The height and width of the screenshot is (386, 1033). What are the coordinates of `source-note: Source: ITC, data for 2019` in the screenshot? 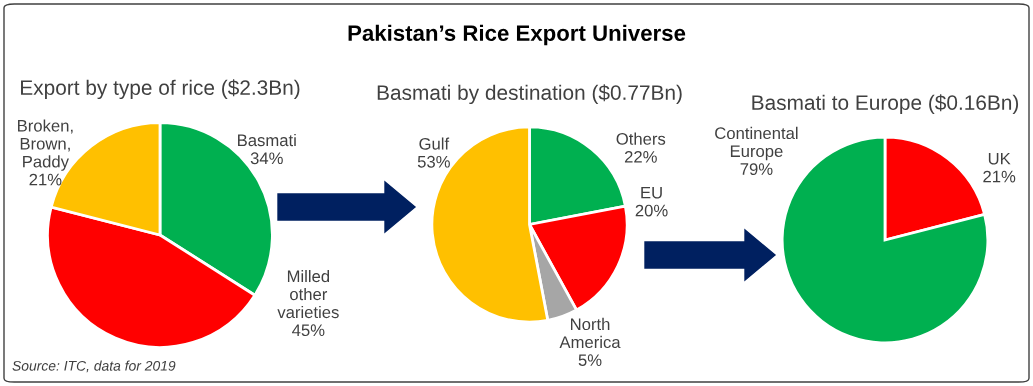 It's located at (94, 366).